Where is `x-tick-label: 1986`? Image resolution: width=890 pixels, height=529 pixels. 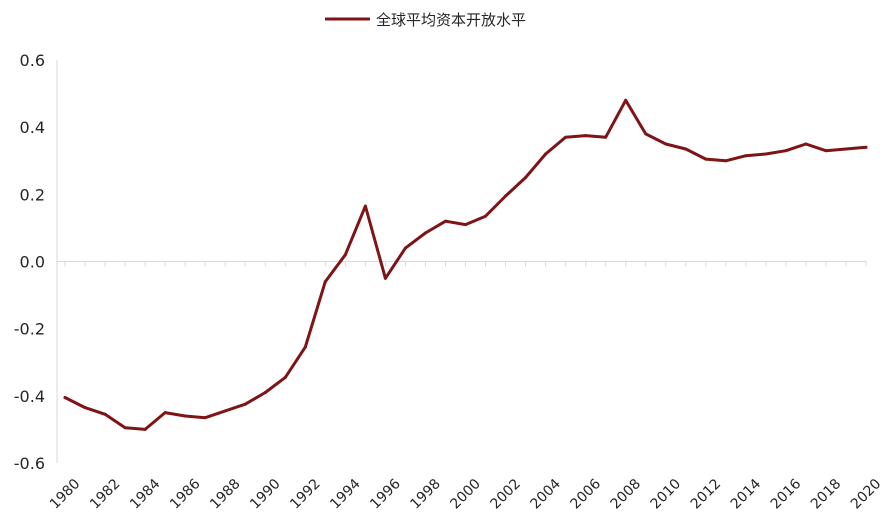
x-tick-label: 1986 is located at coordinates (185, 494).